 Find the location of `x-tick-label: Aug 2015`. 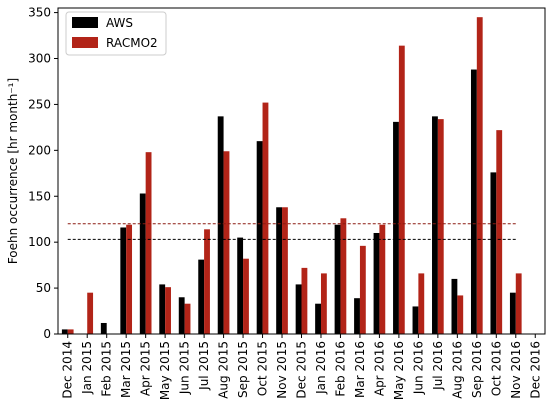

x-tick-label: Aug 2015 is located at coordinates (224, 370).